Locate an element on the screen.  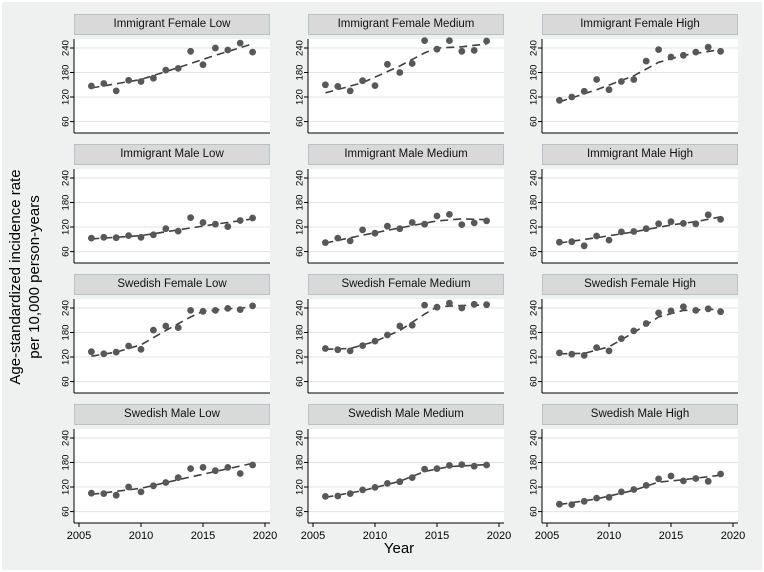
y-axis-label-line1: Age-standardized incidence rate is located at coordinates (15, 277).